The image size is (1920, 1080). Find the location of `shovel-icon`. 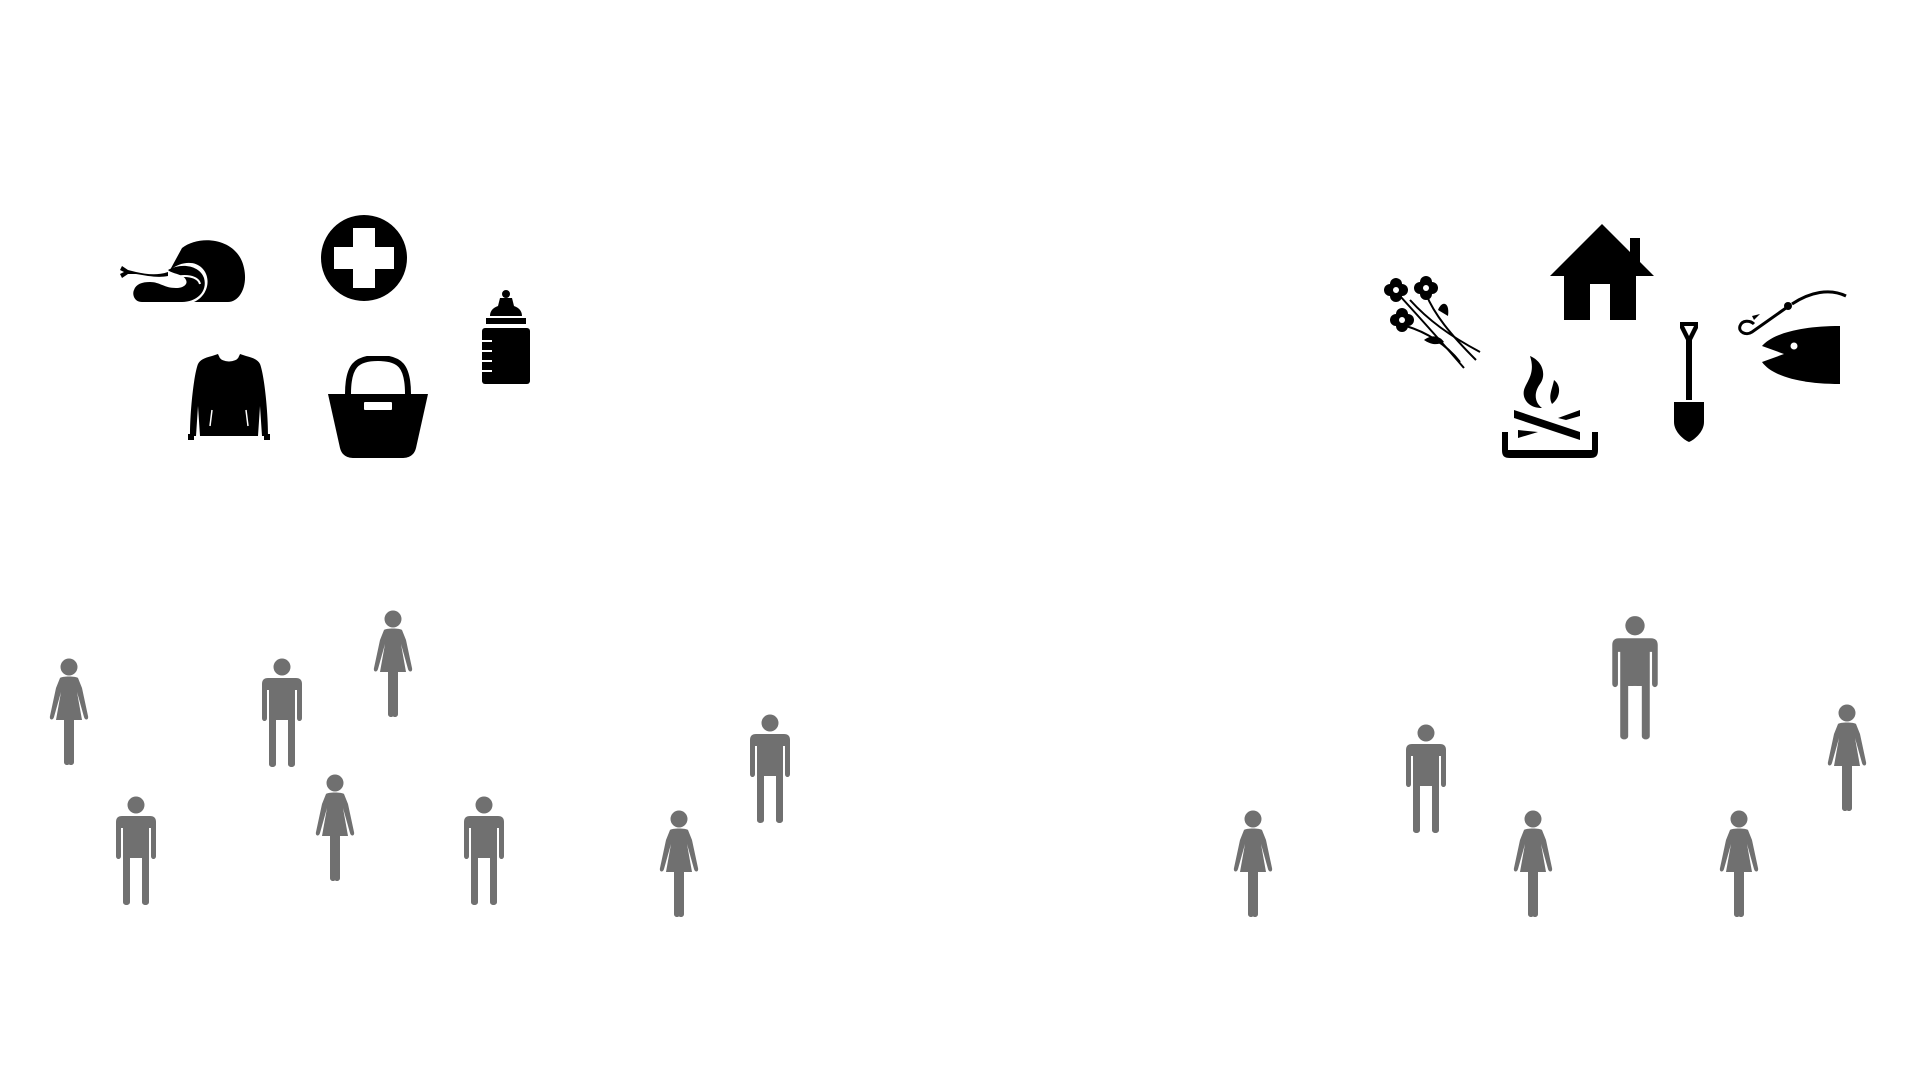

shovel-icon is located at coordinates (1689, 381).